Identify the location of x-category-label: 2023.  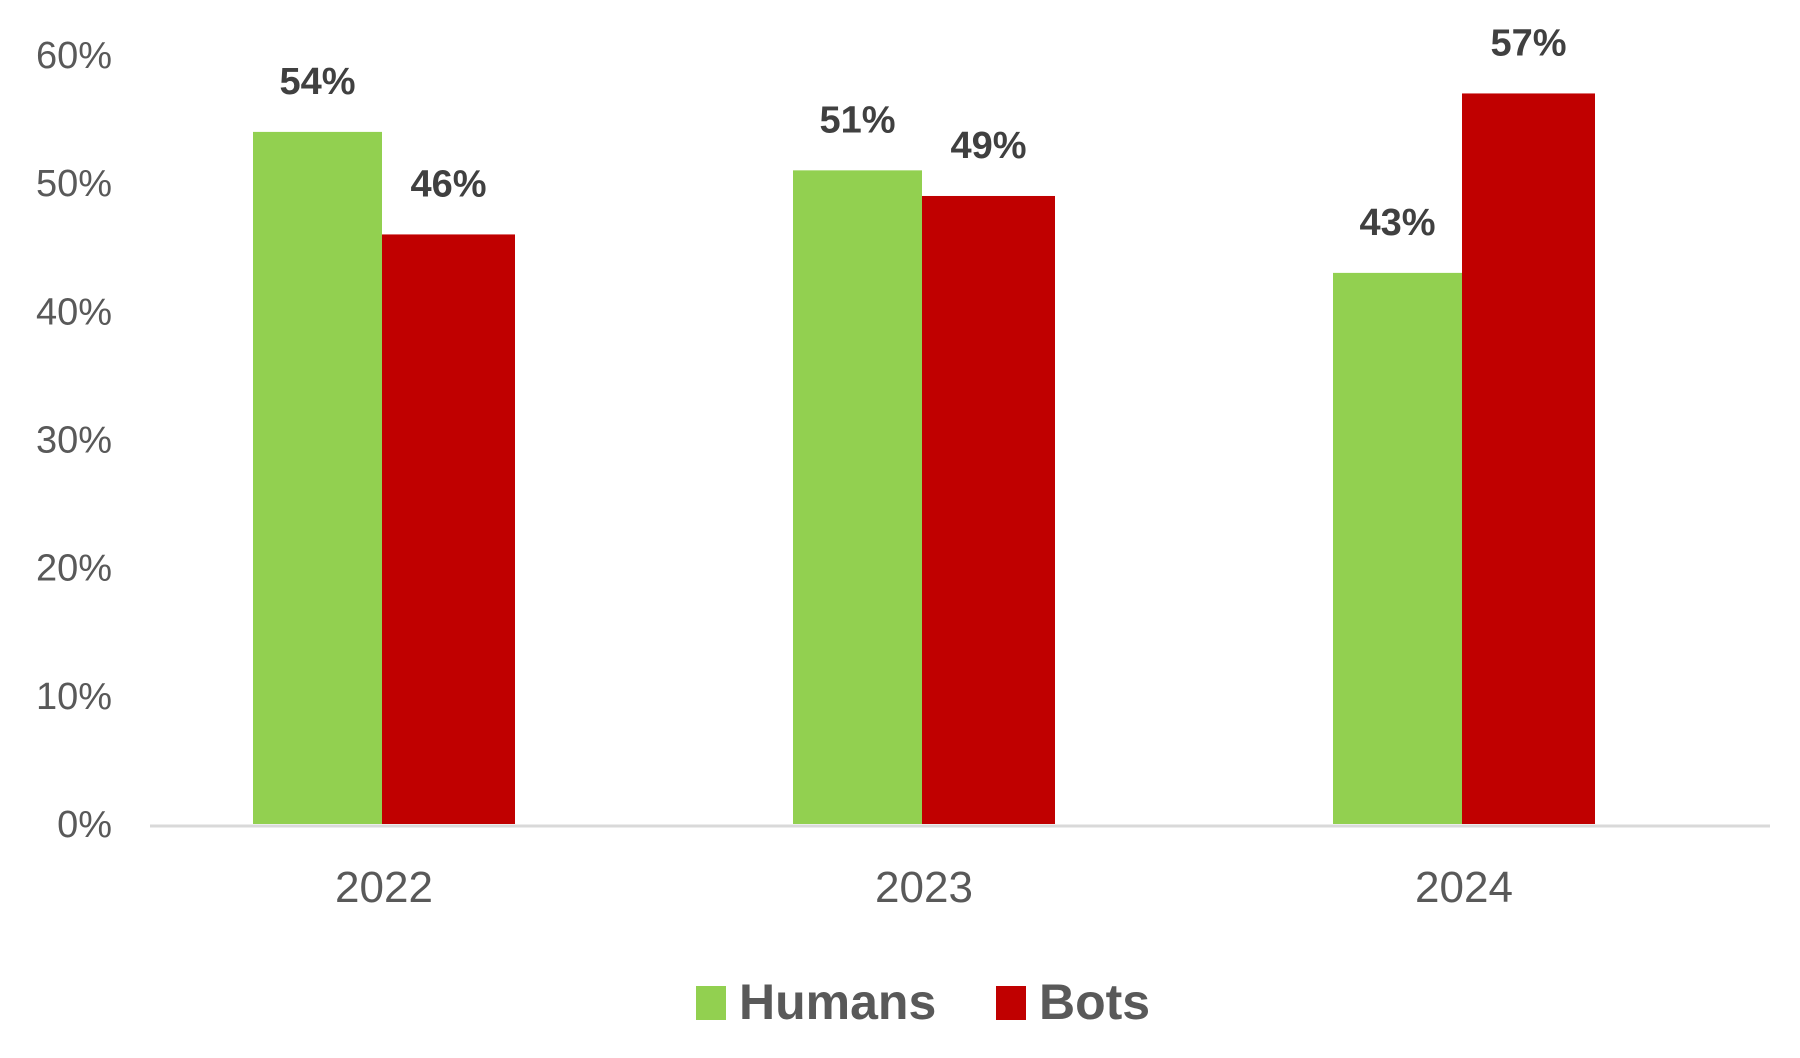
(924, 887).